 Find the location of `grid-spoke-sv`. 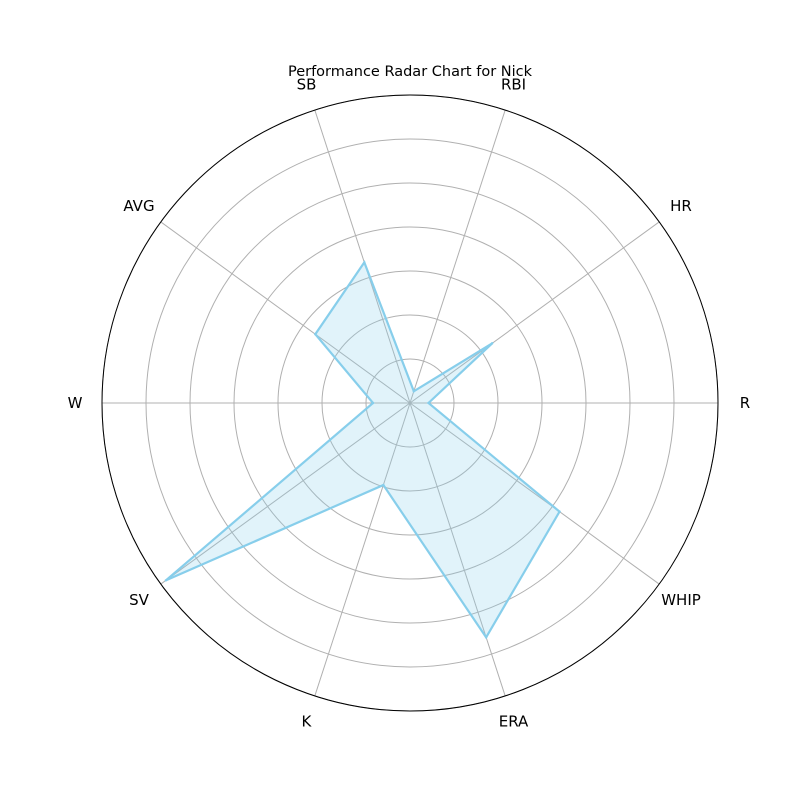

grid-spoke-sv is located at coordinates (285, 493).